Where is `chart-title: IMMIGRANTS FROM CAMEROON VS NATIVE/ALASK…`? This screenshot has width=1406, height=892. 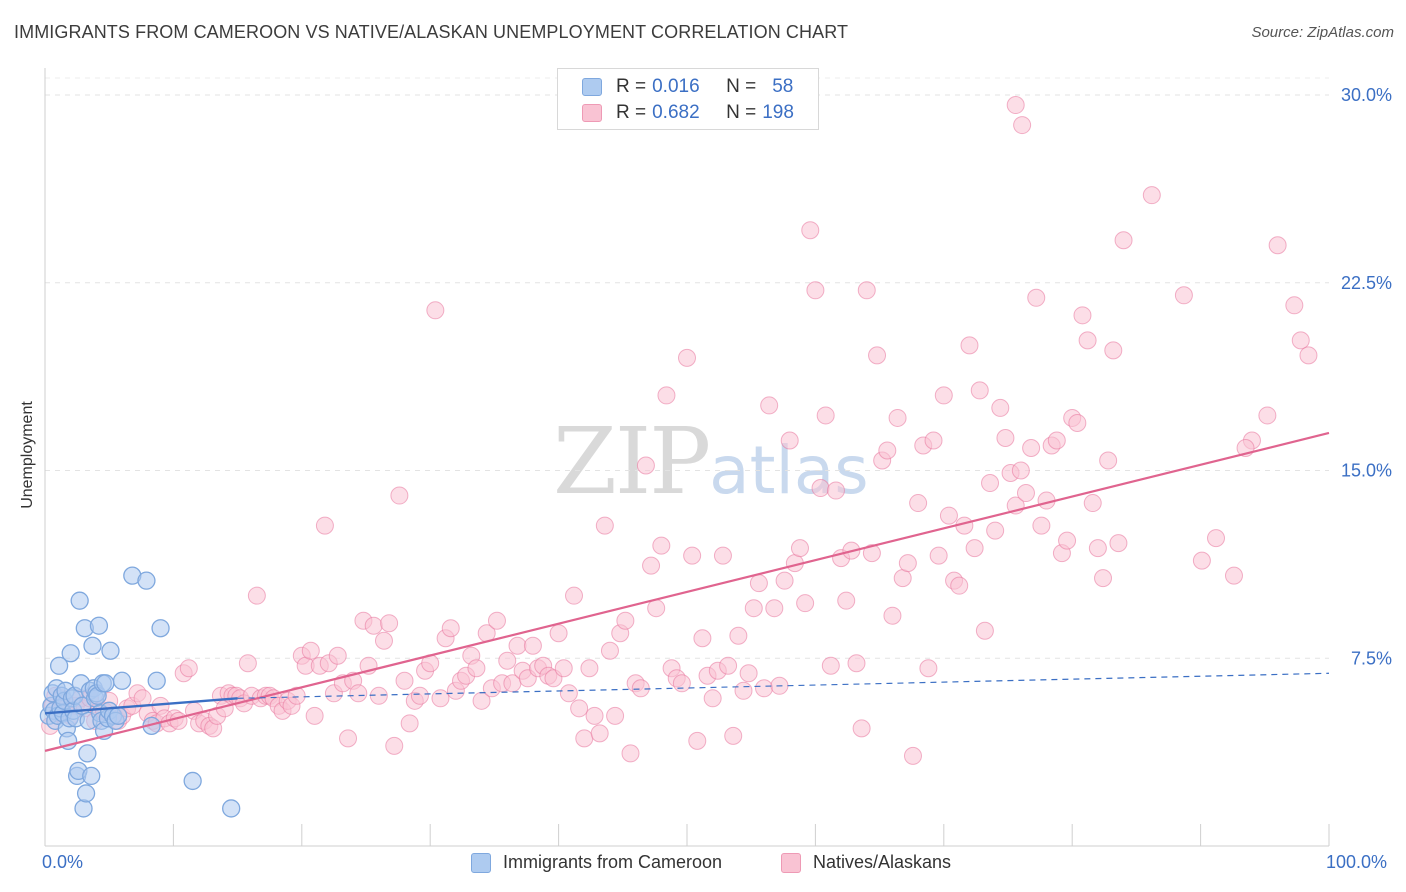
chart-title: IMMIGRANTS FROM CAMEROON VS NATIVE/ALASK… is located at coordinates (431, 32).